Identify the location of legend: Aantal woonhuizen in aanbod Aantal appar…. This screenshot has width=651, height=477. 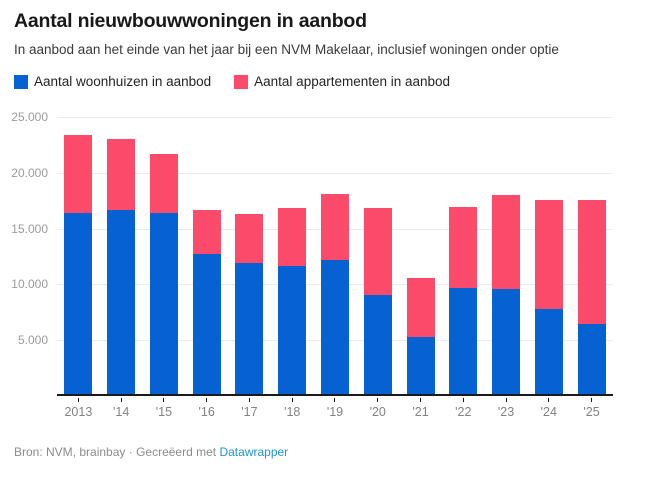
(232, 81).